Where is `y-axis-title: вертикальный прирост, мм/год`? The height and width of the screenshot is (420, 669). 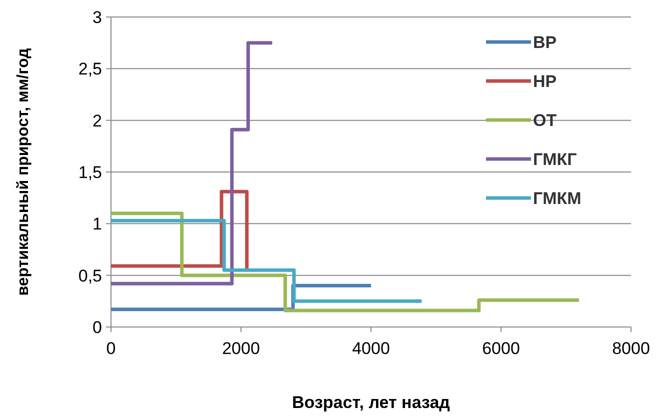
y-axis-title: вертикальный прирост, мм/год is located at coordinates (23, 172).